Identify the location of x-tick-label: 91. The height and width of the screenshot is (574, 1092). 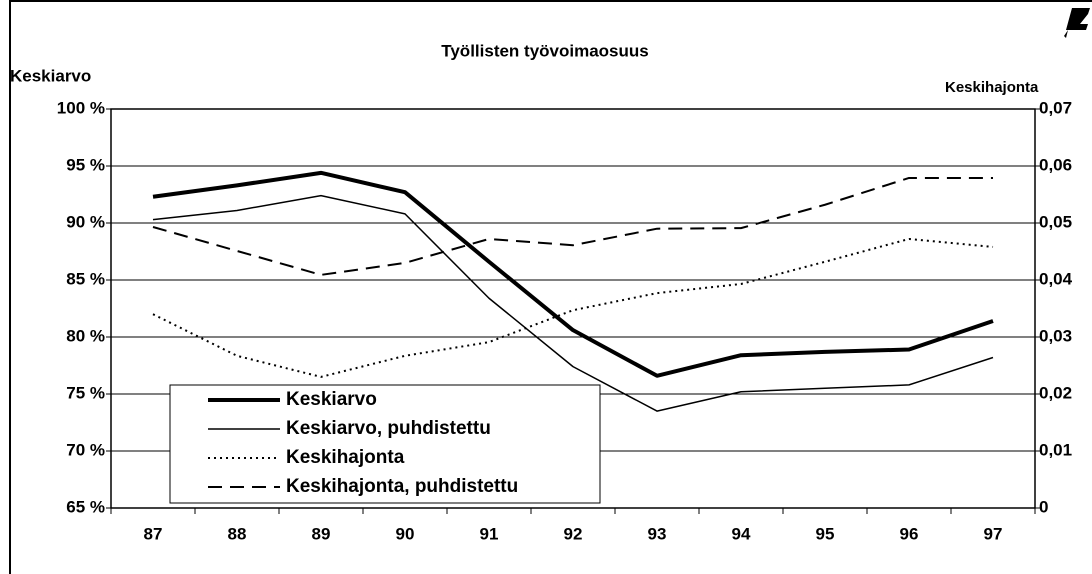
(489, 533).